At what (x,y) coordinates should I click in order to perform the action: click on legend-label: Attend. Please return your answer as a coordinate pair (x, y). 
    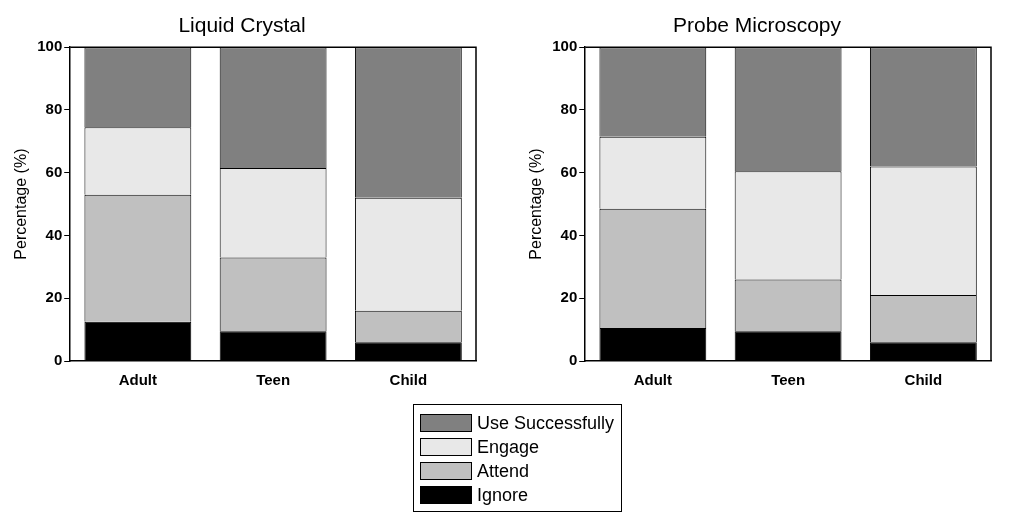
    Looking at the image, I should click on (503, 471).